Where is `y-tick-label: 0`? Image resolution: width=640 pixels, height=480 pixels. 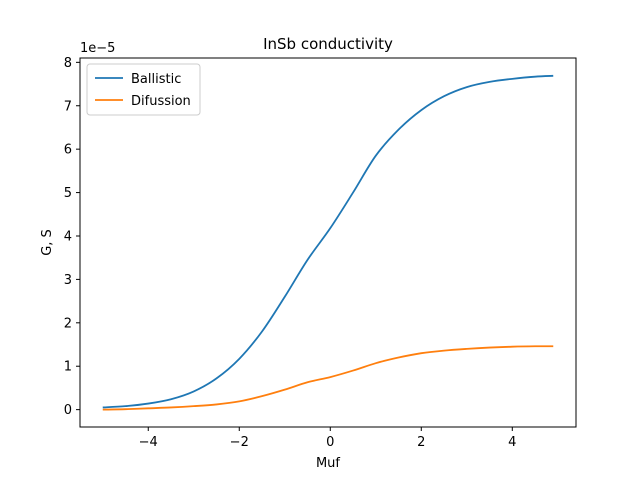
y-tick-label: 0 is located at coordinates (68, 410).